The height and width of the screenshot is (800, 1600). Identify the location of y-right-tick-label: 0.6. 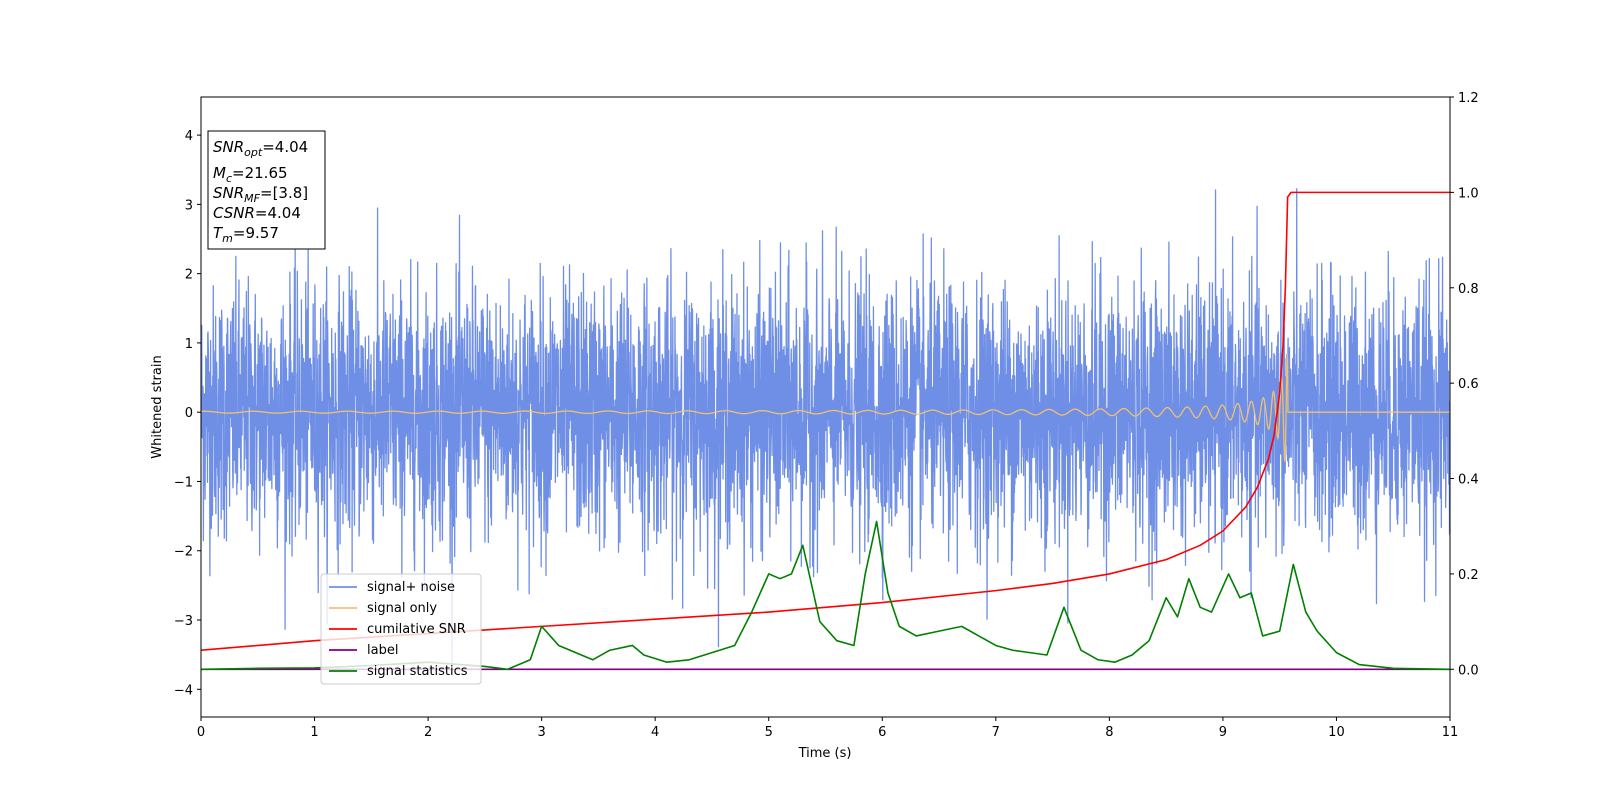
(1468, 384).